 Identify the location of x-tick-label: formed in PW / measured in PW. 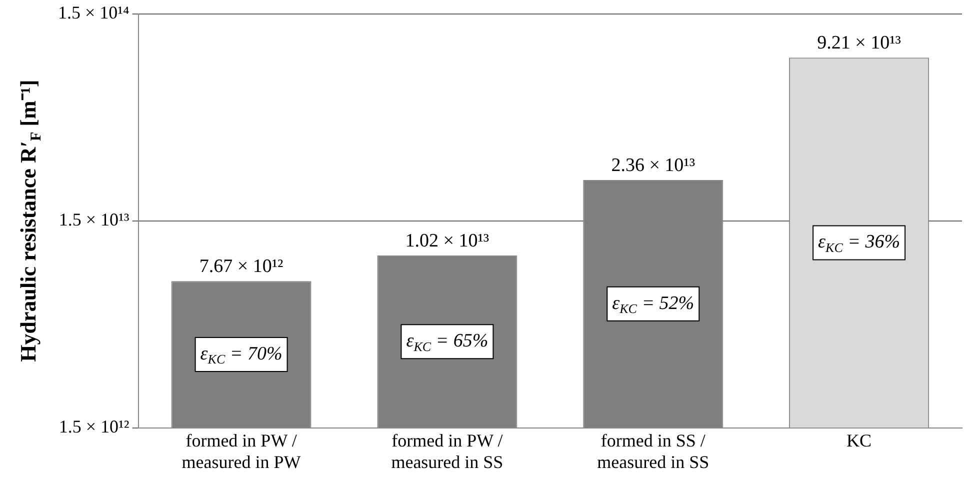
(241, 451).